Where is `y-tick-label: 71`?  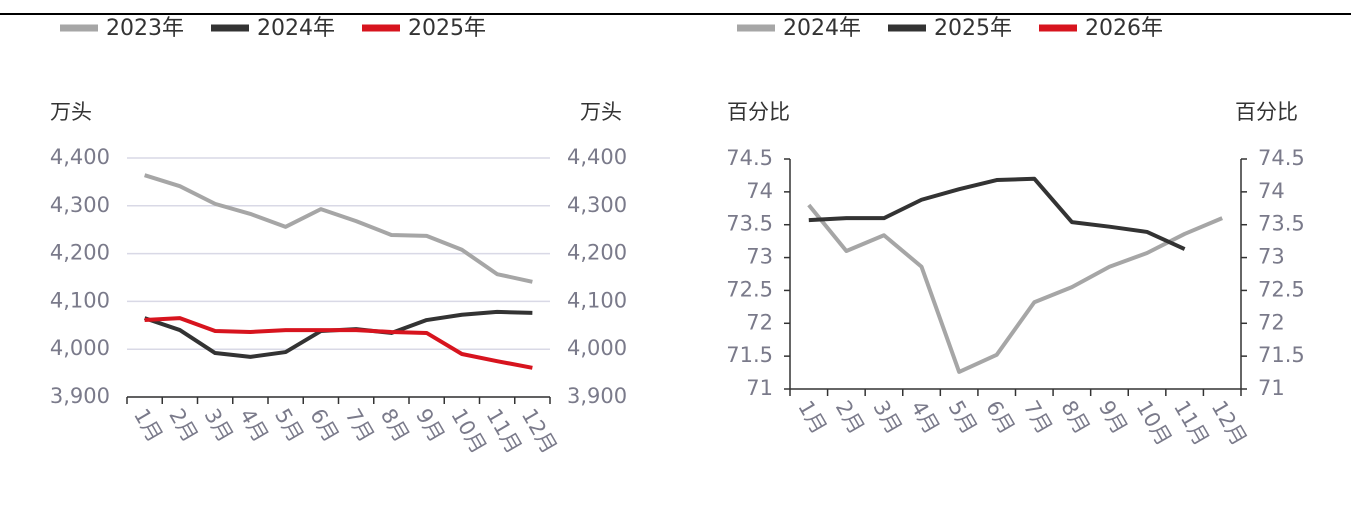
y-tick-label: 71 is located at coordinates (759, 388).